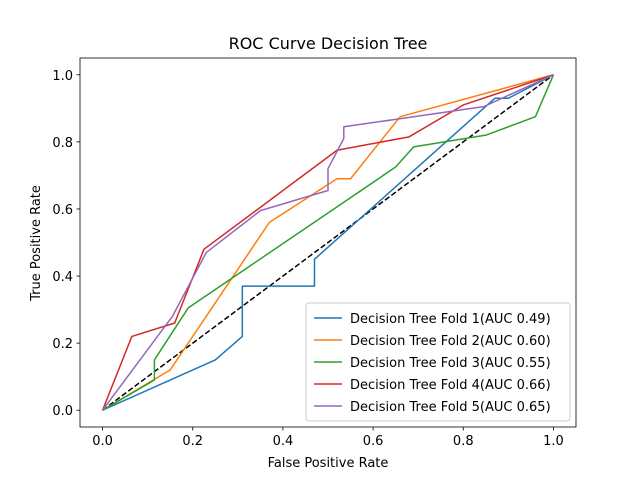 This screenshot has height=480, width=640. What do you see at coordinates (62, 411) in the screenshot?
I see `y-tick-label: 0.0` at bounding box center [62, 411].